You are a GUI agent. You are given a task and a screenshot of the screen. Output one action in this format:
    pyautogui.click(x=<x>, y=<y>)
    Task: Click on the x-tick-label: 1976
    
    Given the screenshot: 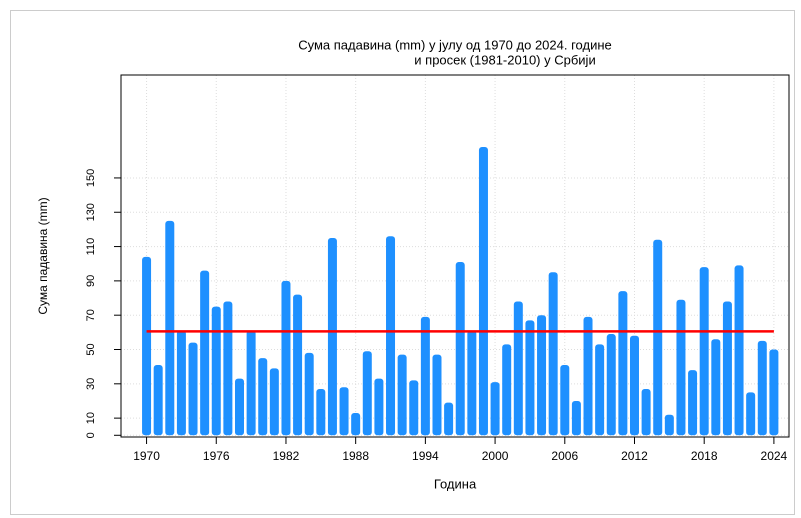 What is the action you would take?
    pyautogui.click(x=216, y=456)
    